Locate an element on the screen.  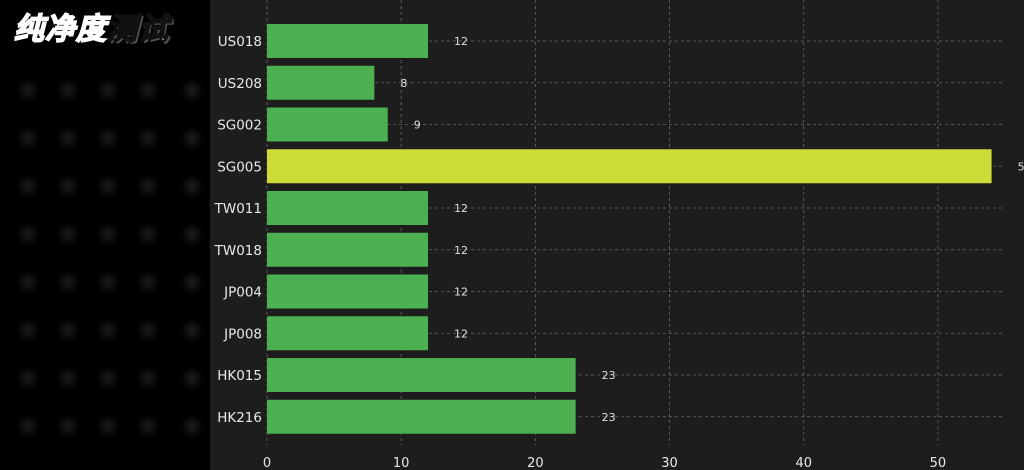
category-label: JP008 is located at coordinates (242, 334).